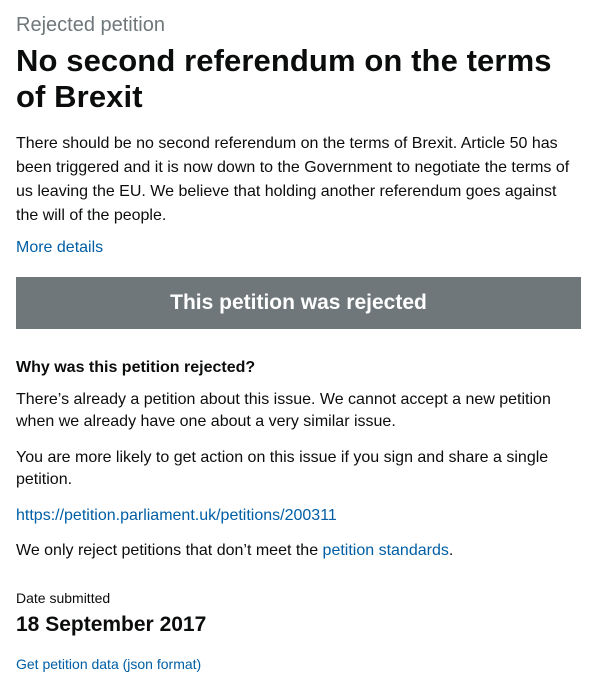  Describe the element at coordinates (60, 247) in the screenshot. I see `more-details-link: More details` at that location.